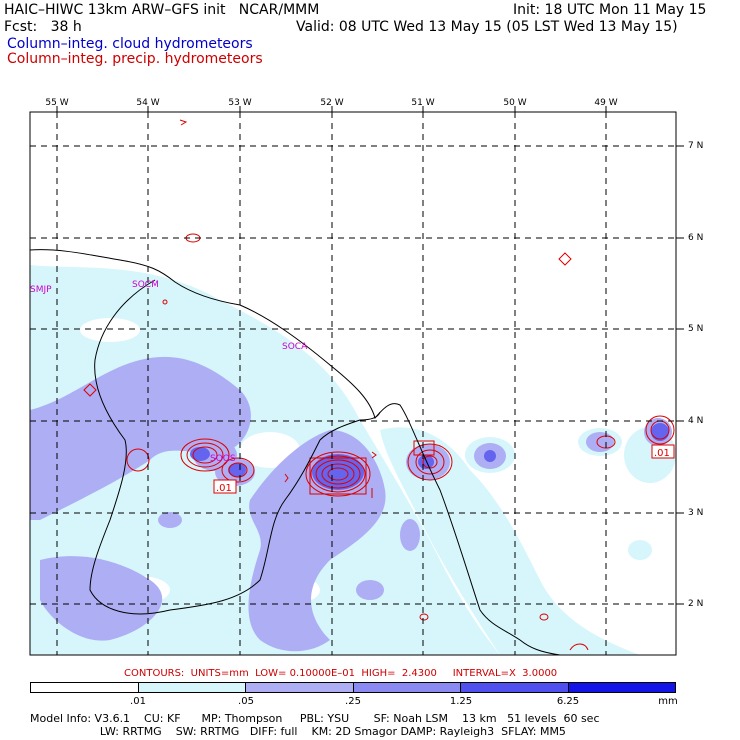 This screenshot has height=740, width=740. What do you see at coordinates (568, 701) in the screenshot?
I see `colorbar-label: 6.25` at bounding box center [568, 701].